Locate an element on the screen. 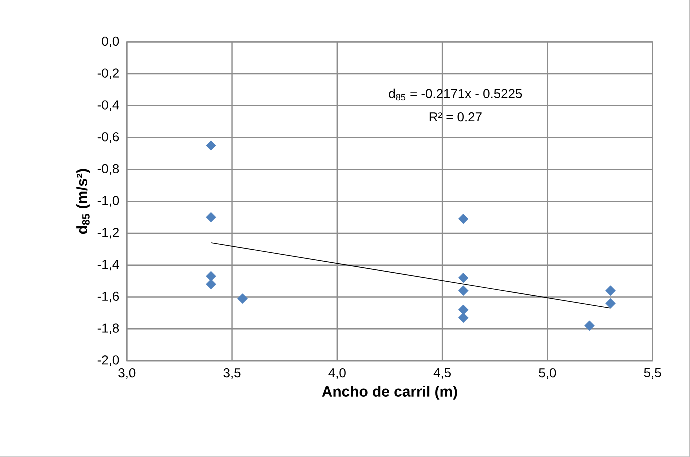 The width and height of the screenshot is (690, 457). y-tick-label: -0,8 is located at coordinates (109, 169).